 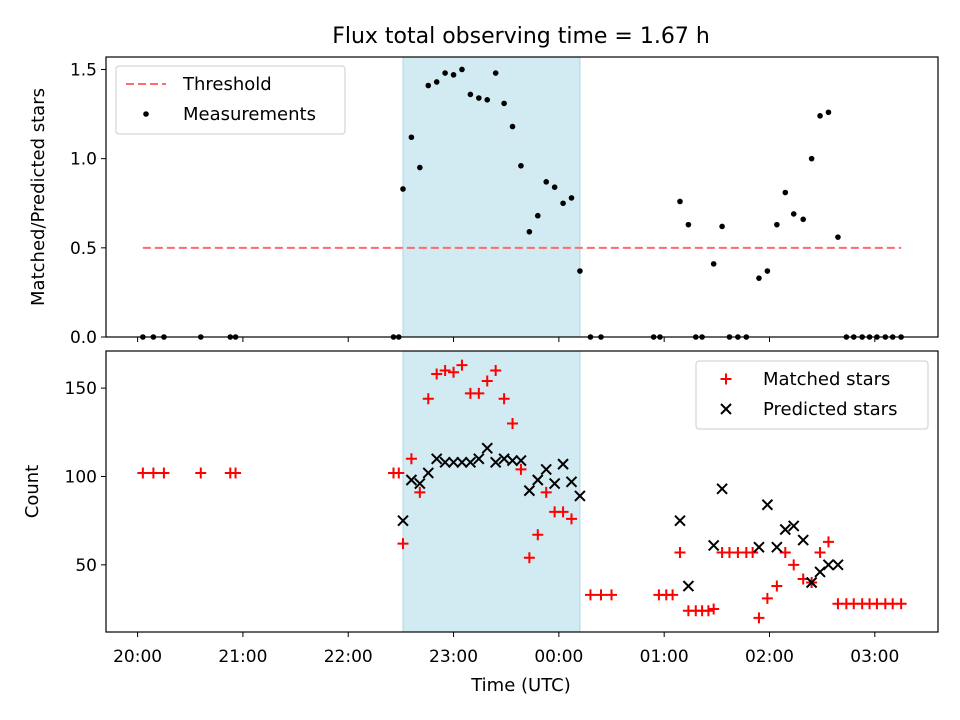 What do you see at coordinates (348, 657) in the screenshot?
I see `x-tick-label: 22:00` at bounding box center [348, 657].